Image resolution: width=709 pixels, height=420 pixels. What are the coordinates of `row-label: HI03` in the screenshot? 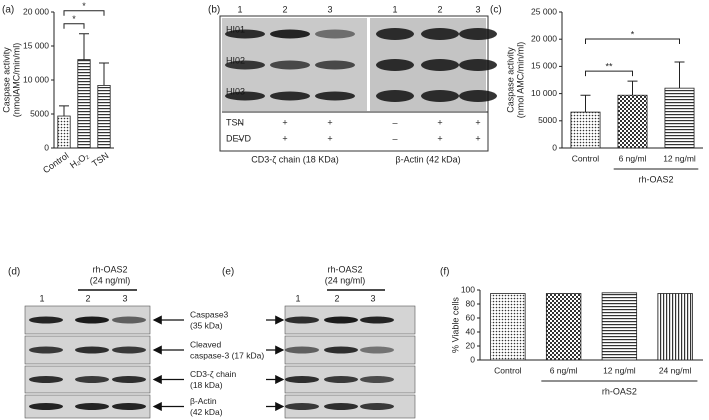 It's located at (235, 91).